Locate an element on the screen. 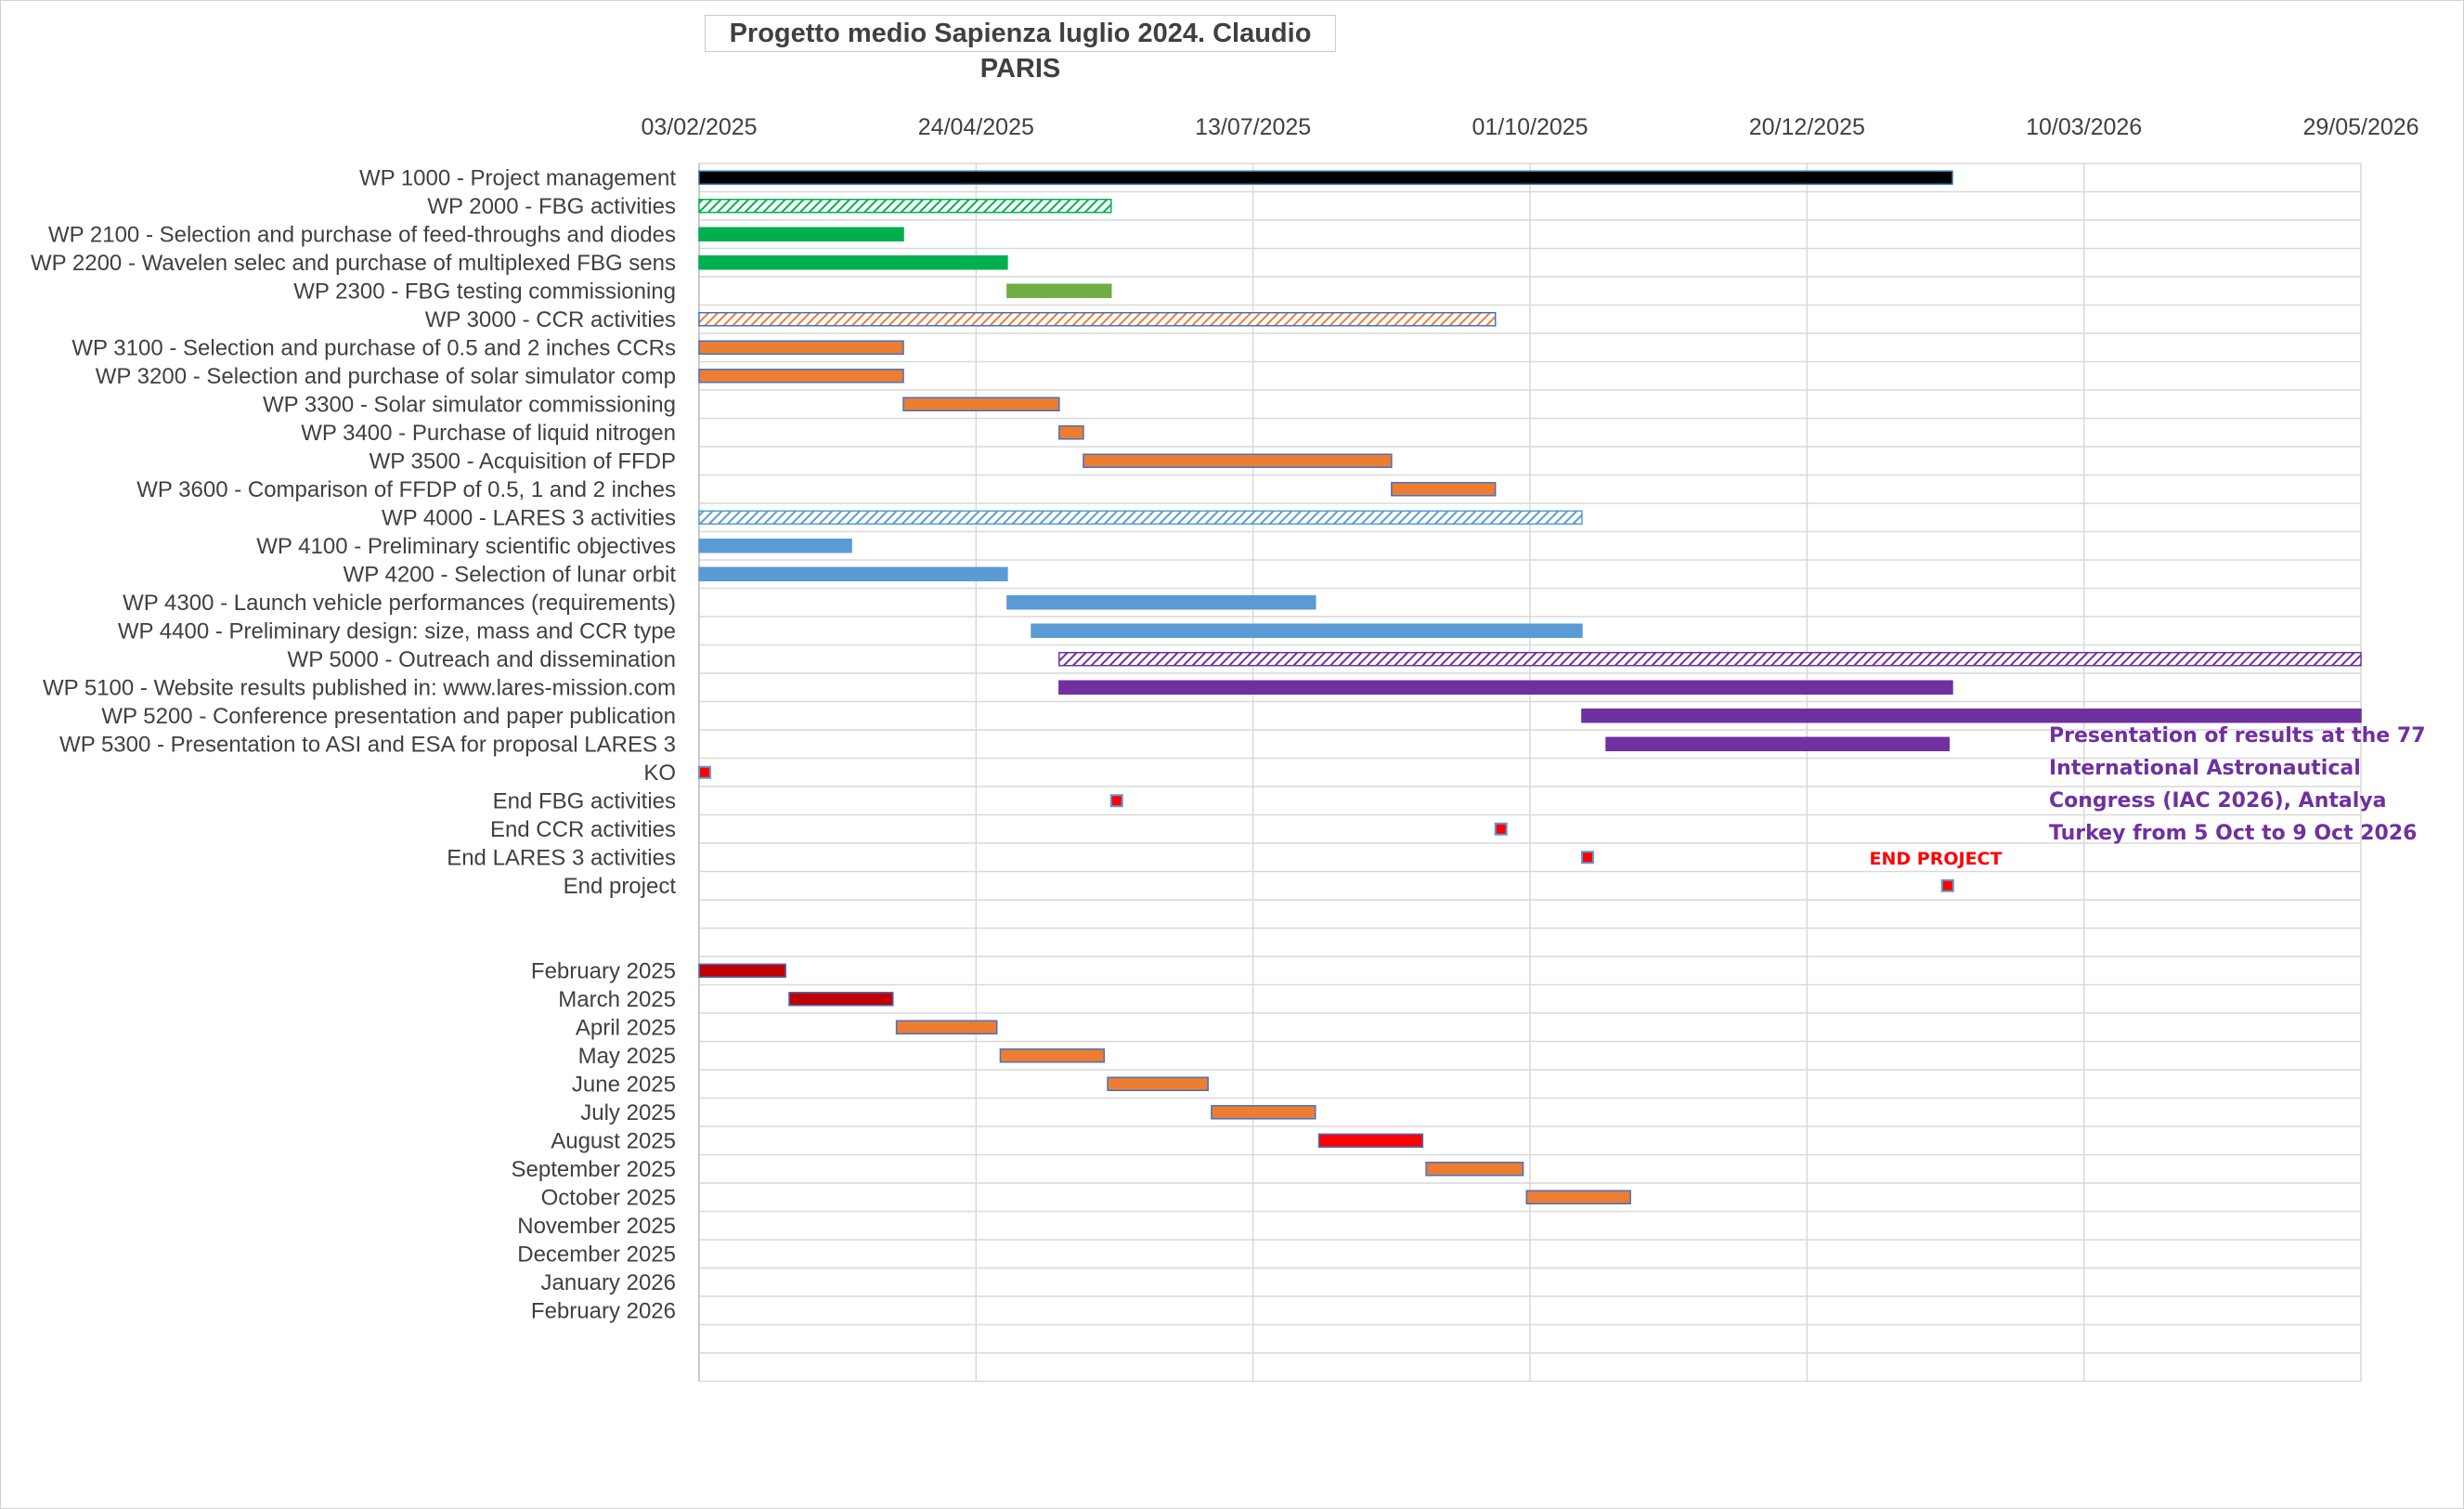 The height and width of the screenshot is (1509, 2464). row-label: August 2025 is located at coordinates (613, 1141).